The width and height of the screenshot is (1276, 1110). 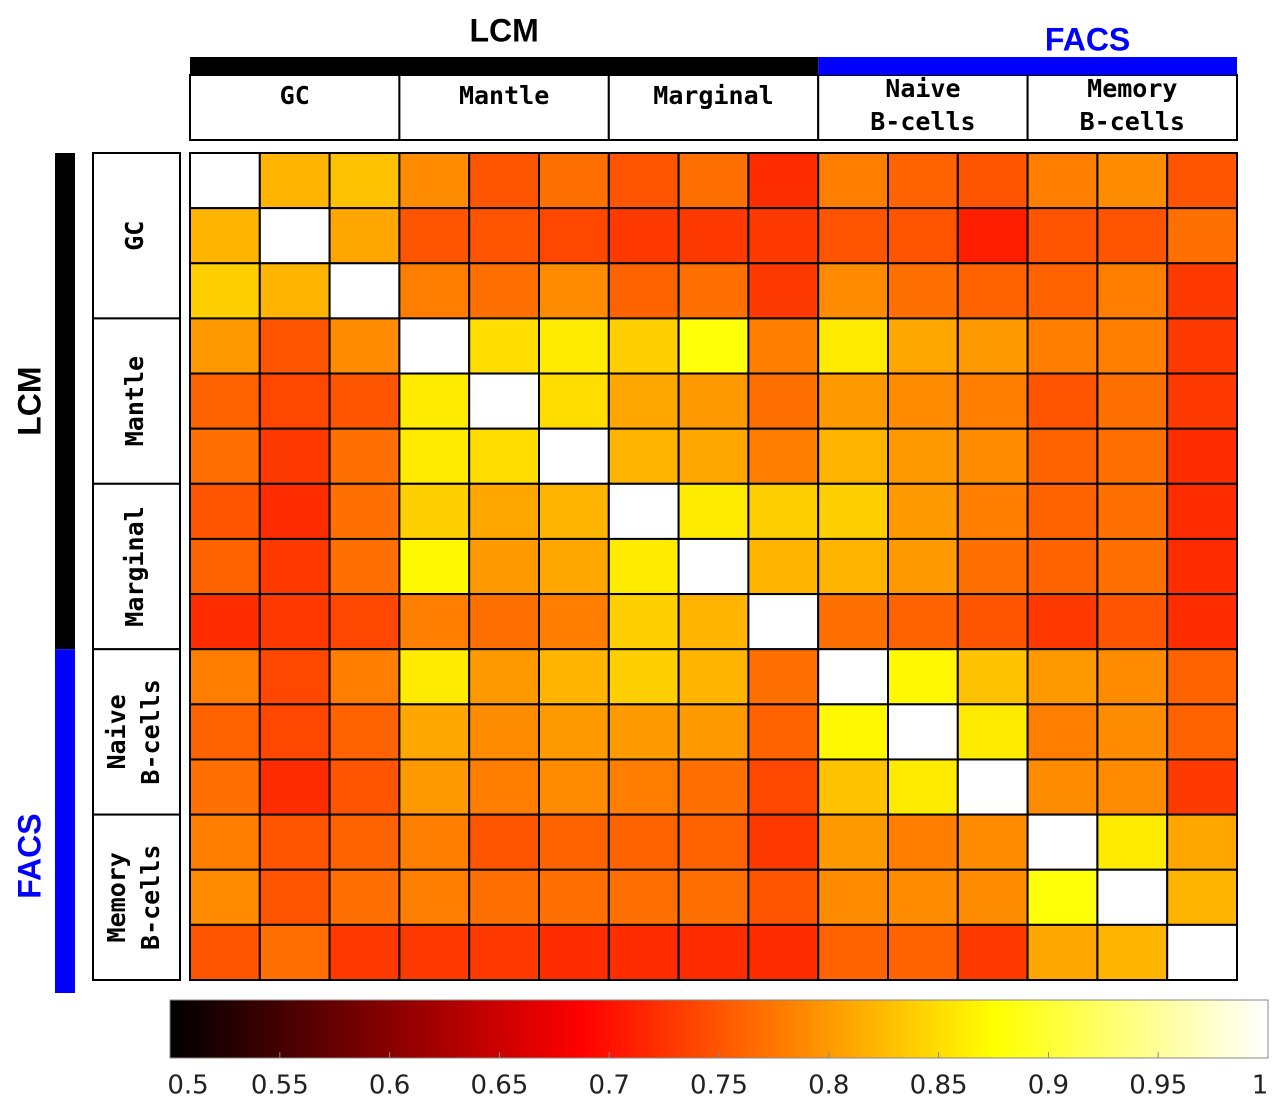 What do you see at coordinates (719, 1086) in the screenshot?
I see `colorbar-tick-label: 0.75` at bounding box center [719, 1086].